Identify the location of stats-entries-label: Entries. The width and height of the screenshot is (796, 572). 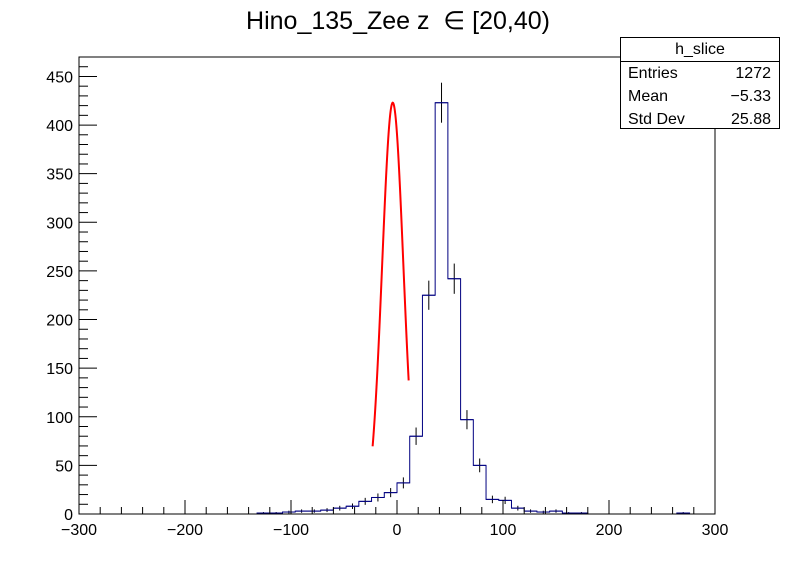
(653, 73).